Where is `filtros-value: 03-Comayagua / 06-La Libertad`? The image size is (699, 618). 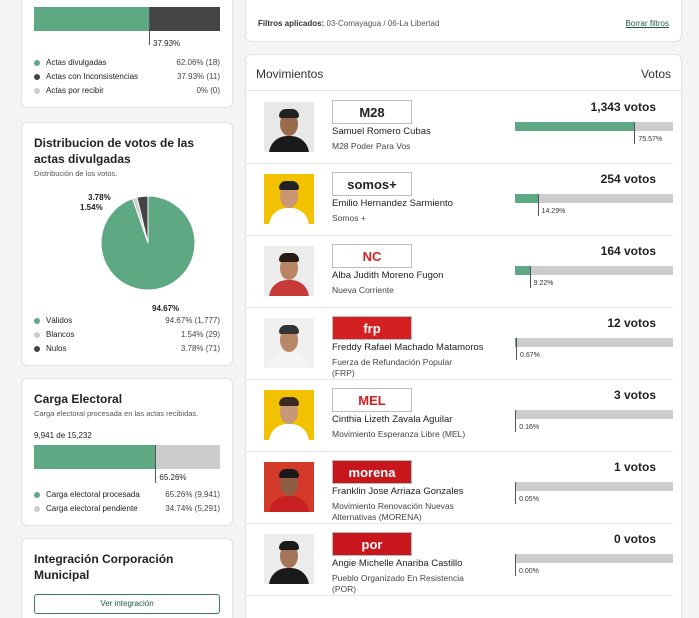
filtros-value: 03-Comayagua / 06-La Libertad is located at coordinates (383, 23).